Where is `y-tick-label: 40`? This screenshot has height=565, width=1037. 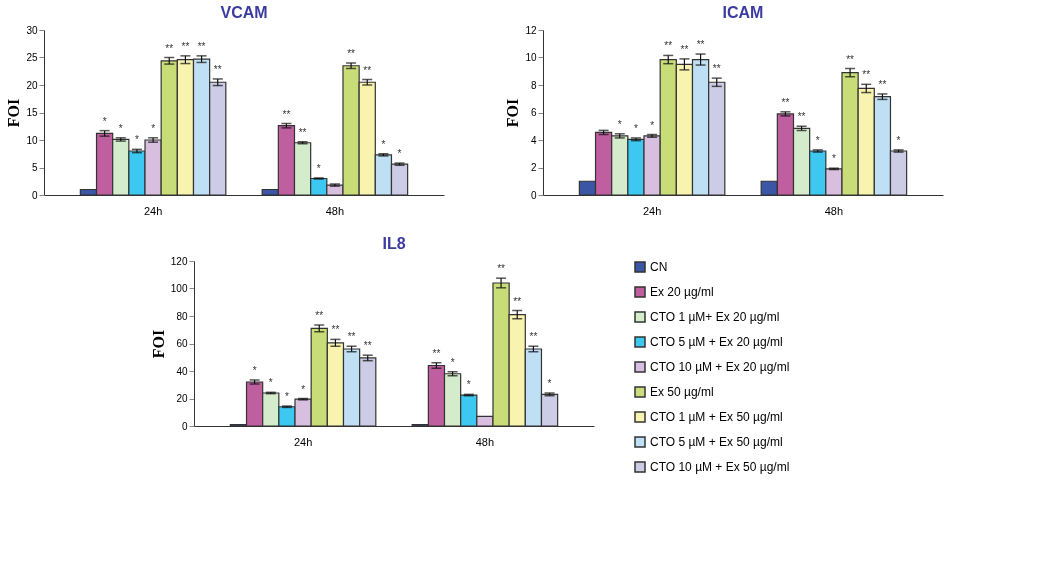 y-tick-label: 40 is located at coordinates (182, 371).